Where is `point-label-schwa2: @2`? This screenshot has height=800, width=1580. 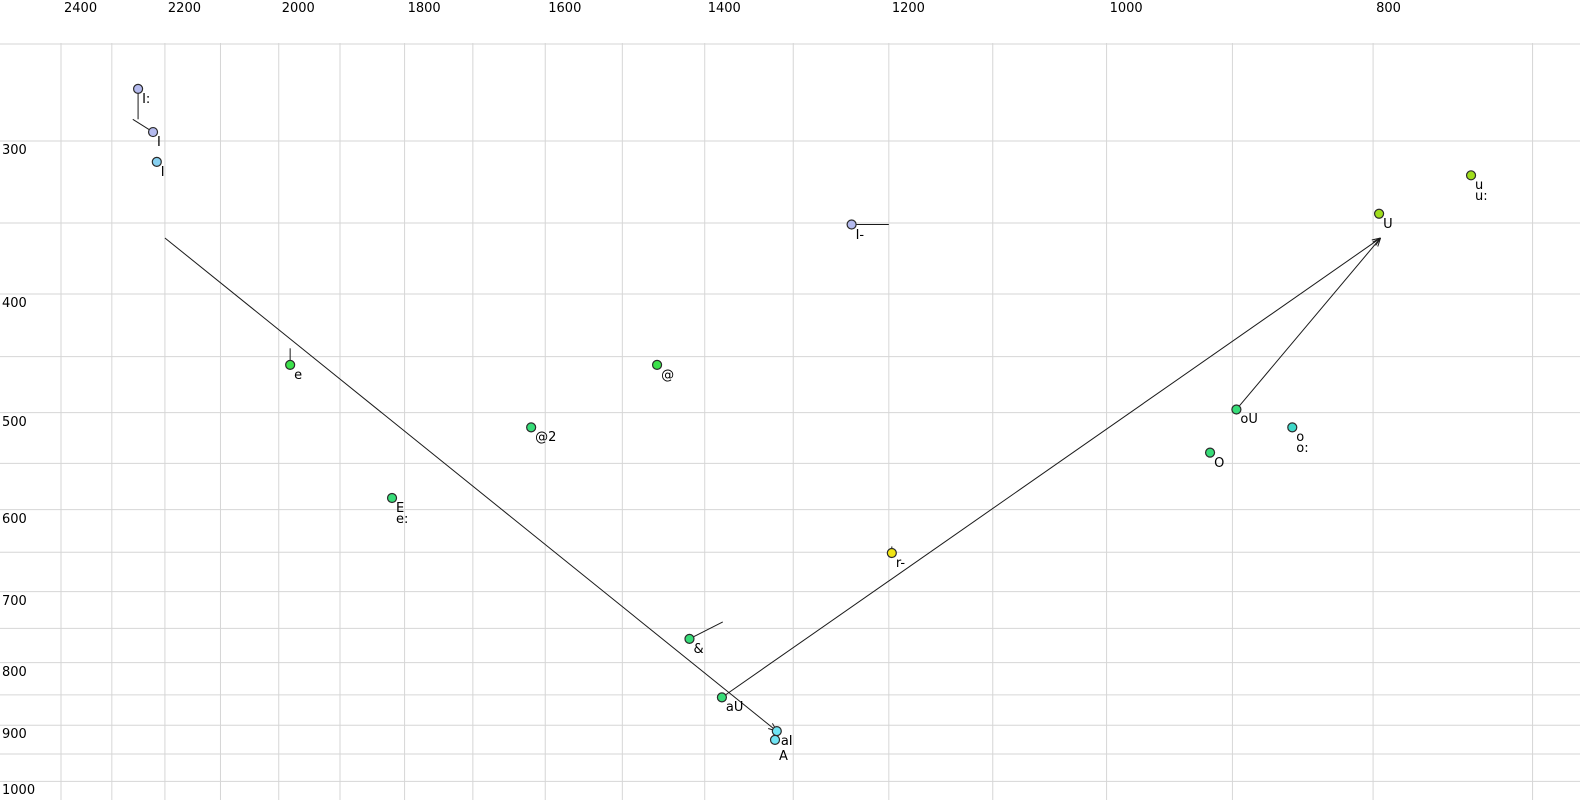 point-label-schwa2: @2 is located at coordinates (546, 438).